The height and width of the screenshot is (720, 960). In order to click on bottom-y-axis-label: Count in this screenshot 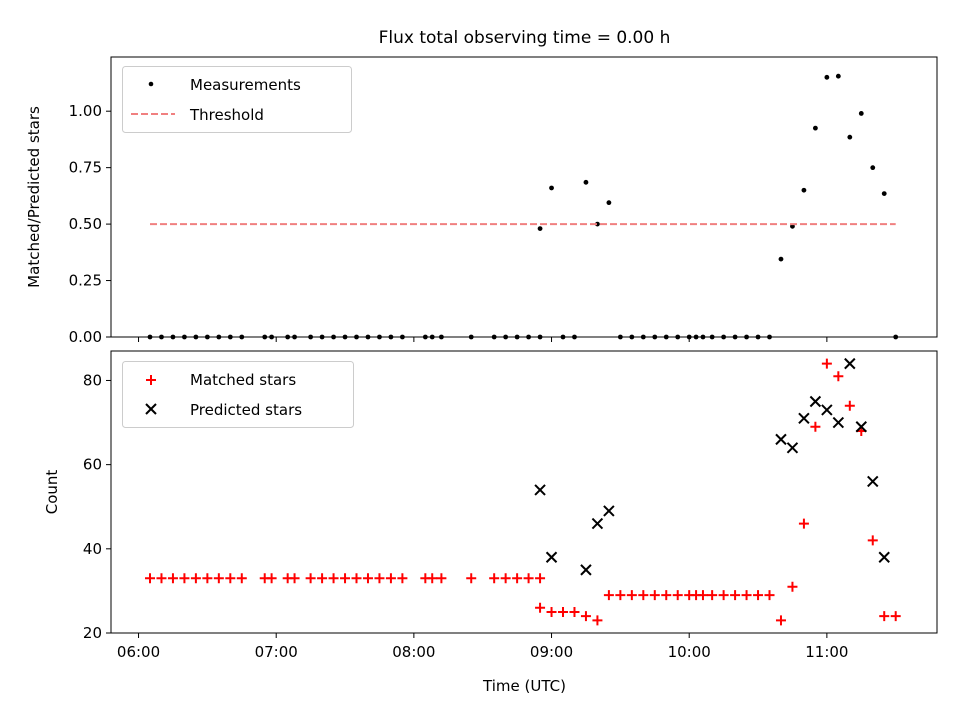, I will do `click(52, 492)`.